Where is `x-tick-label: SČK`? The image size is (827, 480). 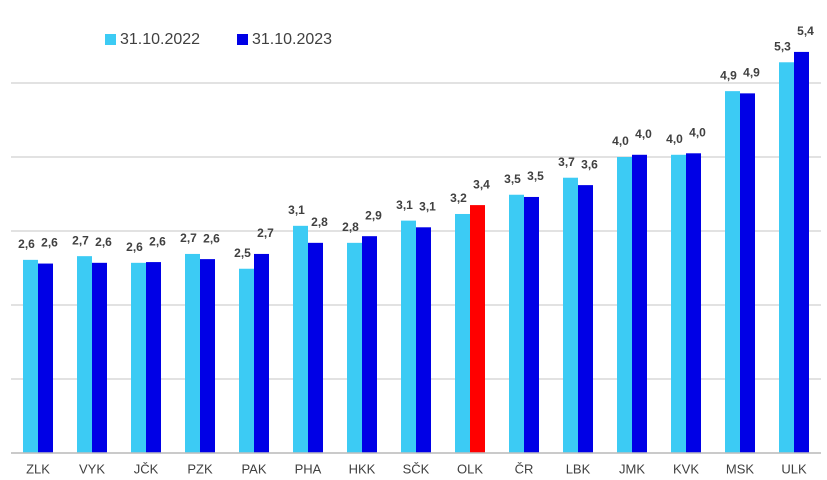 x-tick-label: SČK is located at coordinates (416, 468).